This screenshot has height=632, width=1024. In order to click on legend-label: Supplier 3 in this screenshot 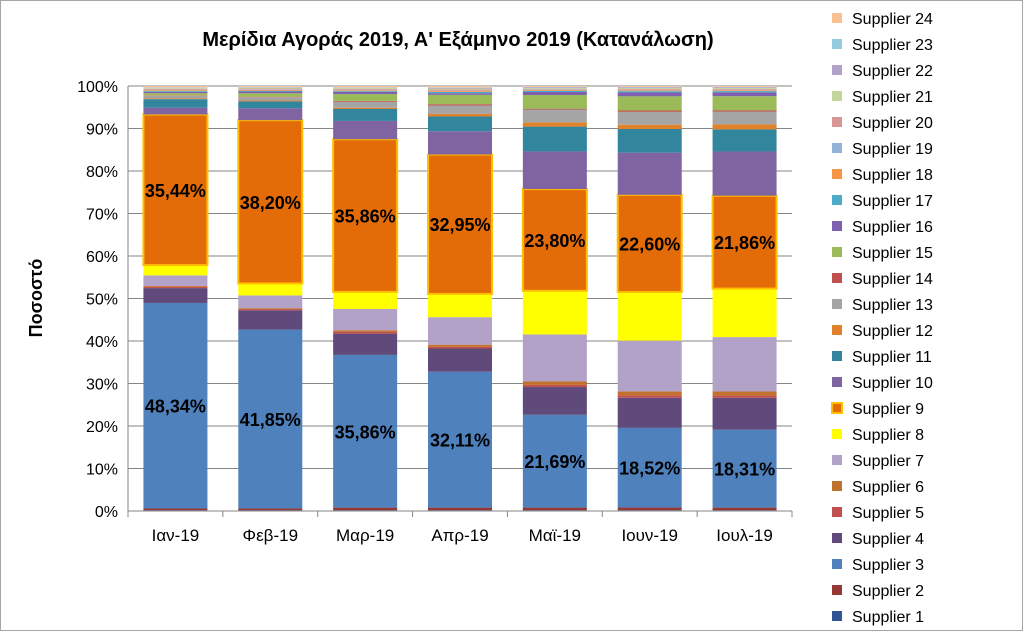, I will do `click(888, 565)`.